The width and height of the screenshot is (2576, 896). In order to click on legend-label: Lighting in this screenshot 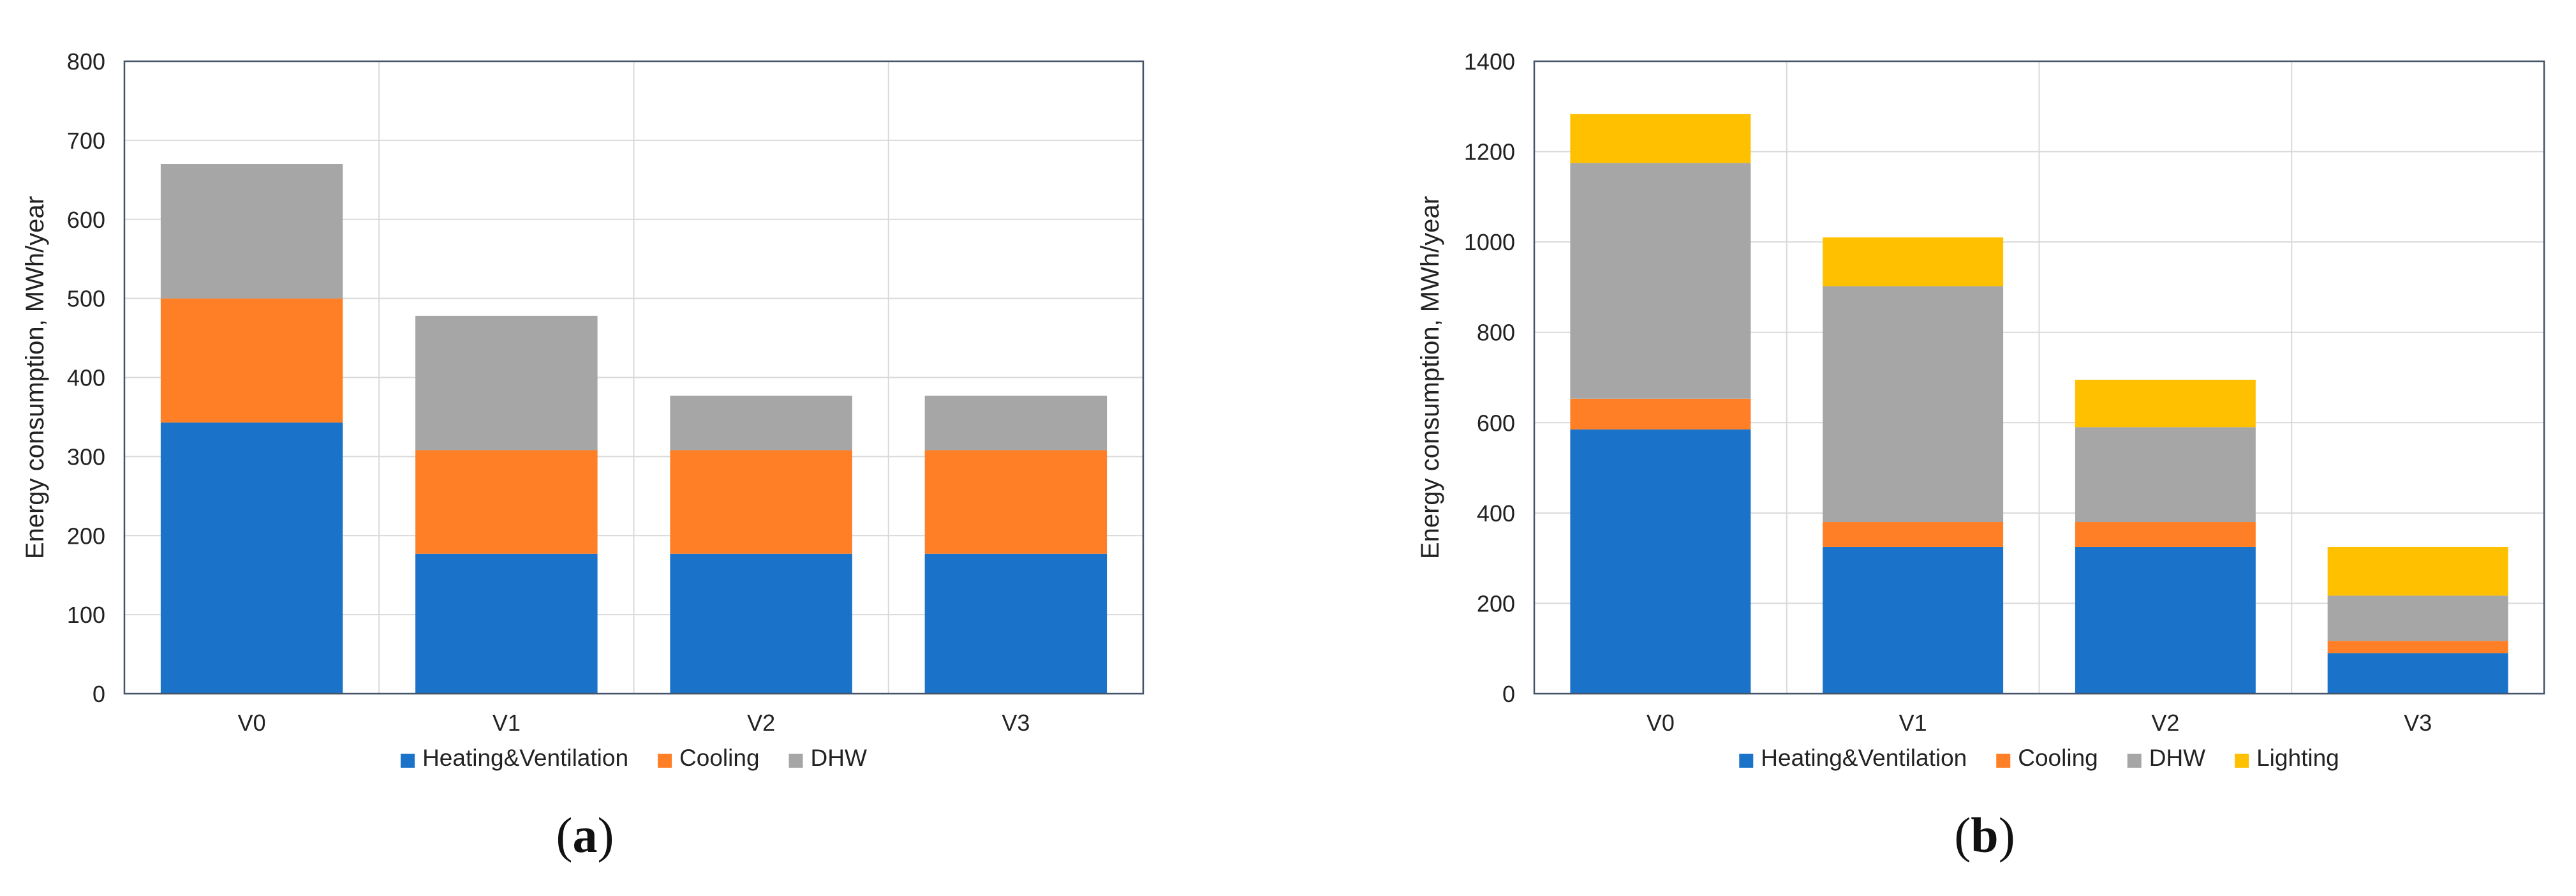, I will do `click(2297, 758)`.